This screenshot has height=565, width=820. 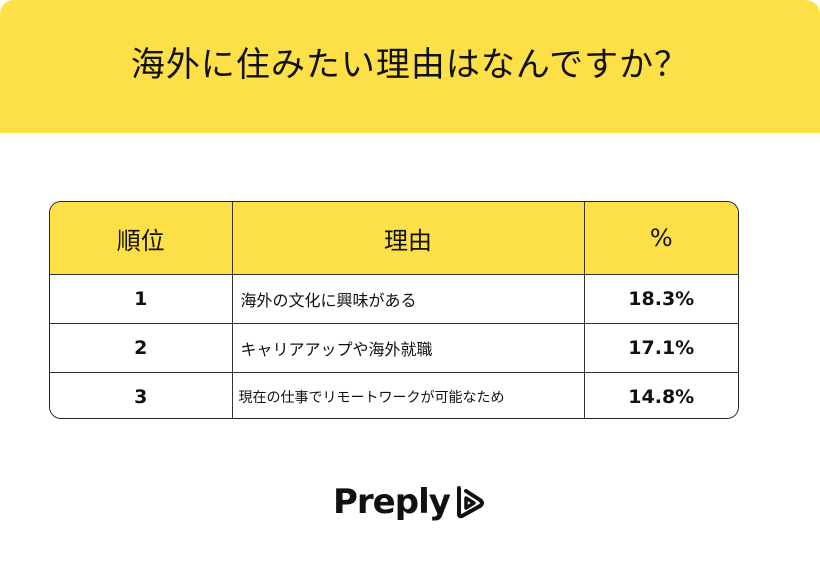 What do you see at coordinates (141, 348) in the screenshot?
I see `rank-cell: 2` at bounding box center [141, 348].